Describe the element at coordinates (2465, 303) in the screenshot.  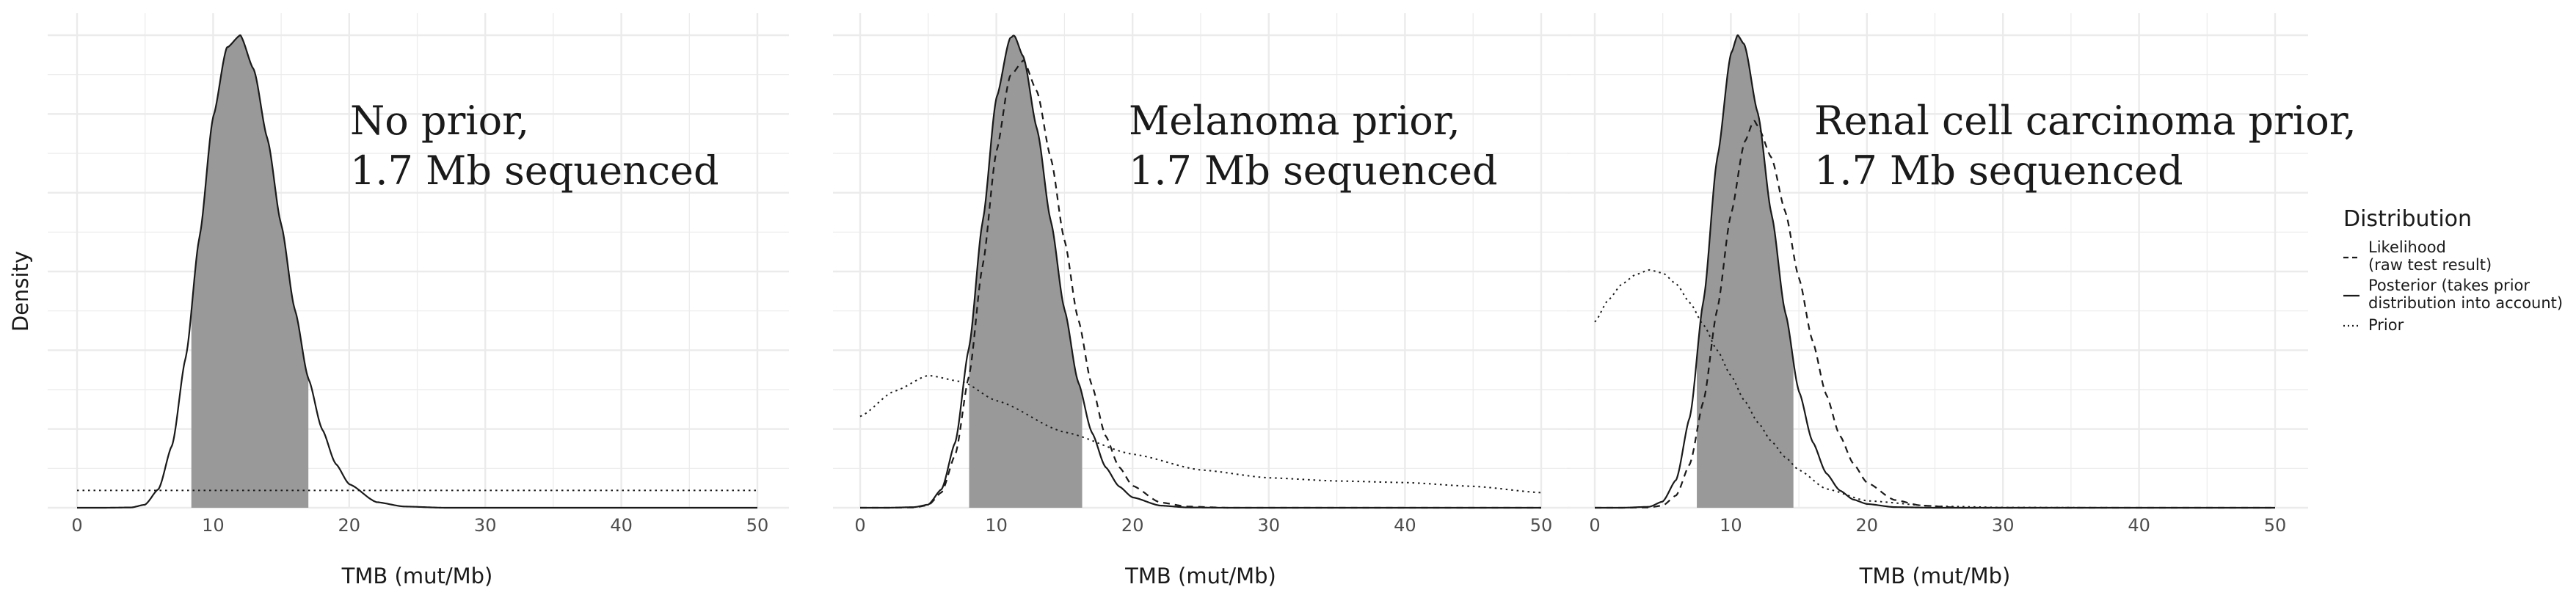
I see `legend-label-posterior-detail: distribution into account)` at that location.